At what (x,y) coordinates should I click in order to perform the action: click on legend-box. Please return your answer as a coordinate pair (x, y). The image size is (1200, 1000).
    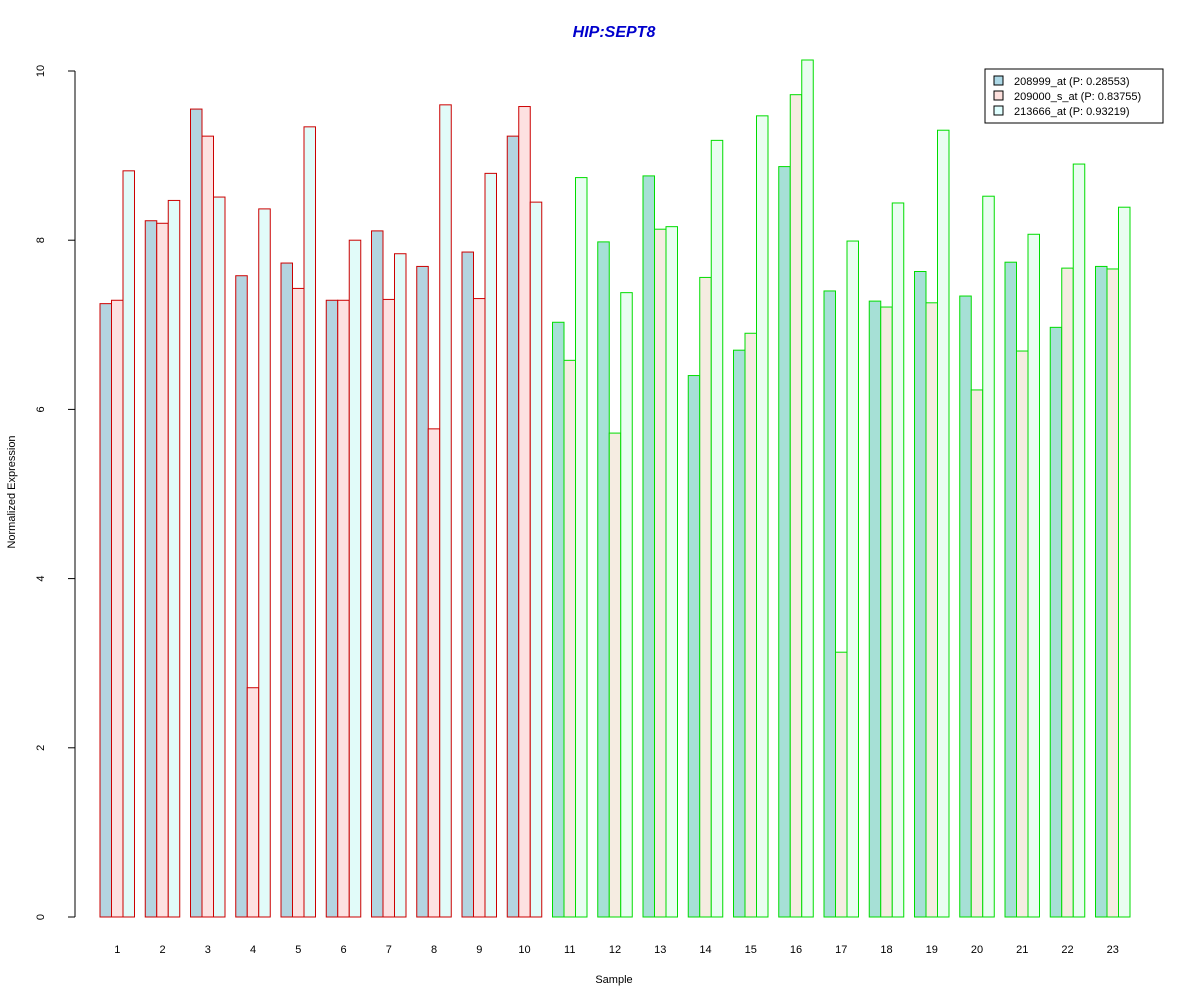
    Looking at the image, I should click on (1074, 96).